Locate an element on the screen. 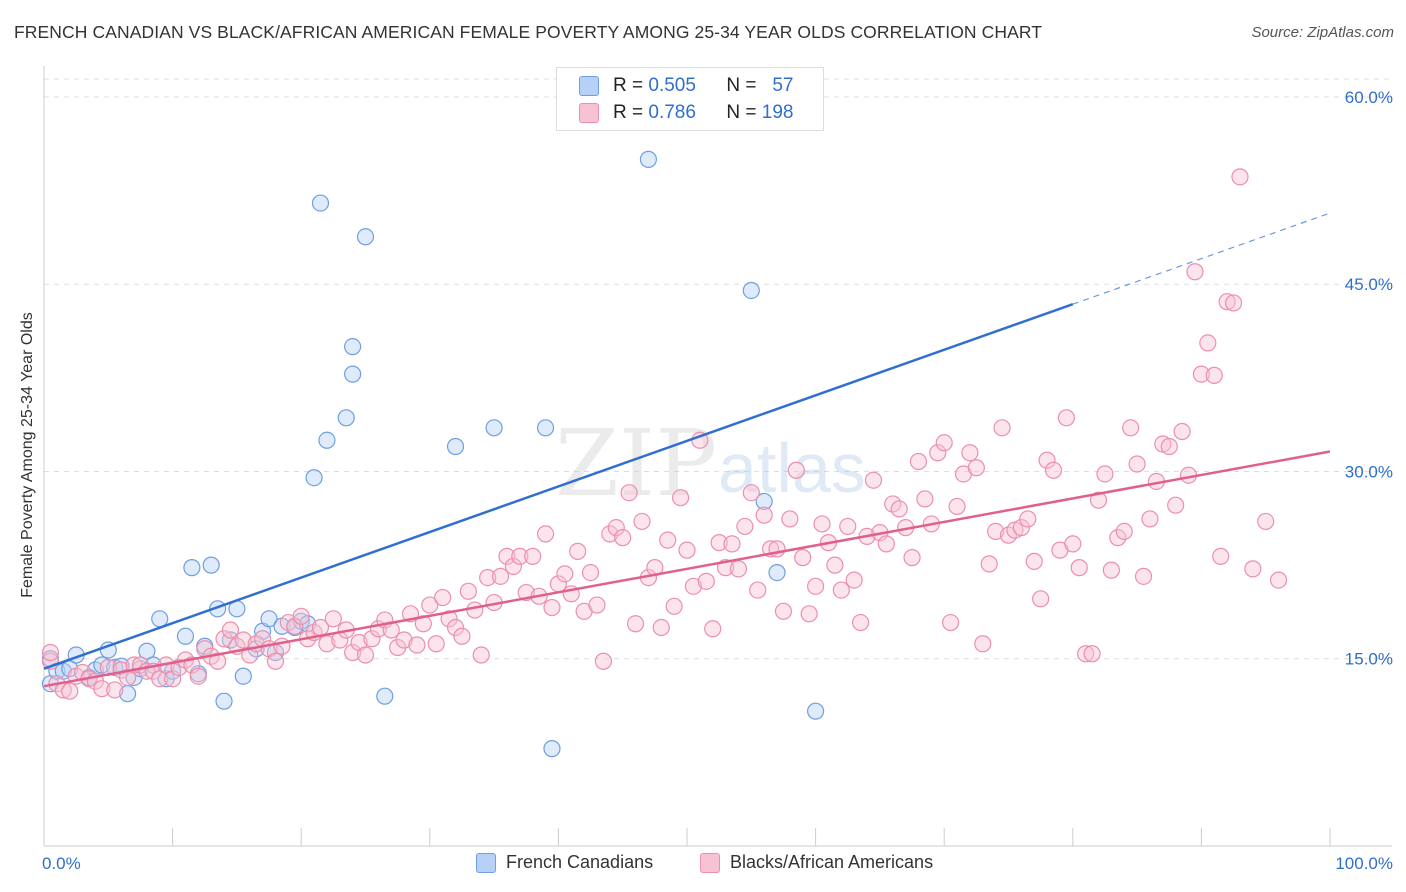 This screenshot has height=892, width=1406. legend-box: R = 0.505 N = 57 R = 0.786 N = 198 is located at coordinates (690, 99).